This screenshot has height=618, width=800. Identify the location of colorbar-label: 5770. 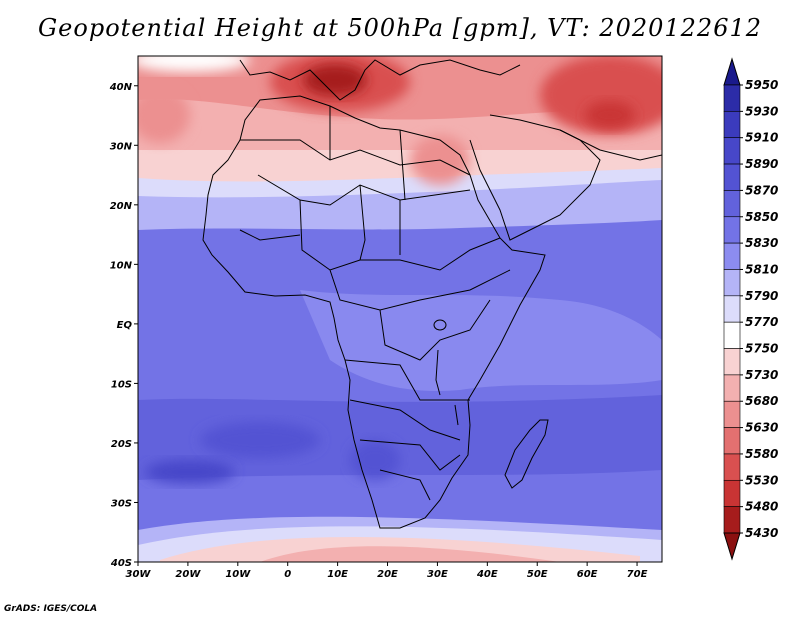
(761, 322).